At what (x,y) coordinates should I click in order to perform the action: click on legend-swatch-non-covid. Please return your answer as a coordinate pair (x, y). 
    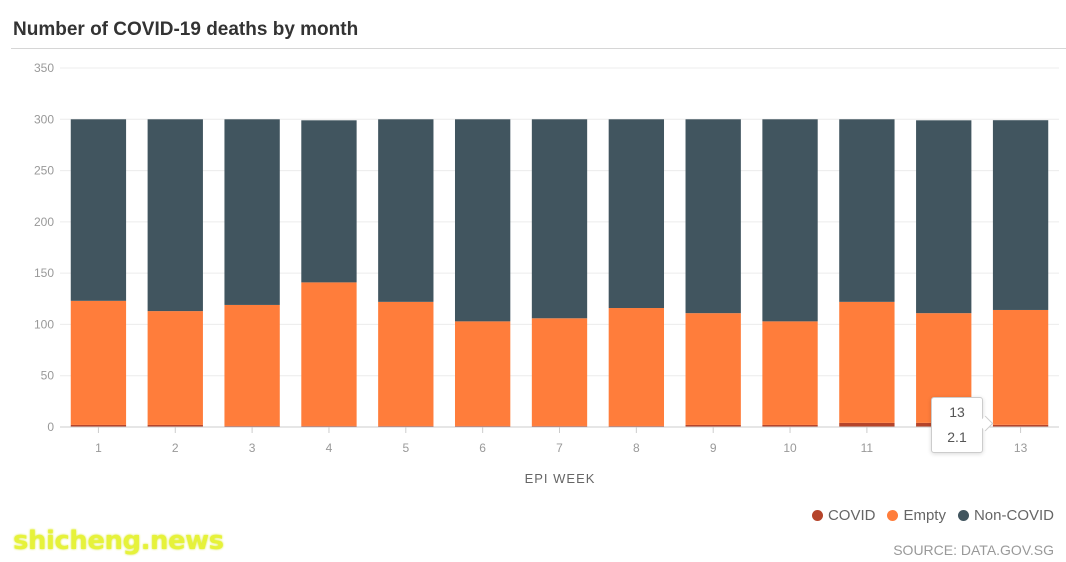
    Looking at the image, I should click on (963, 515).